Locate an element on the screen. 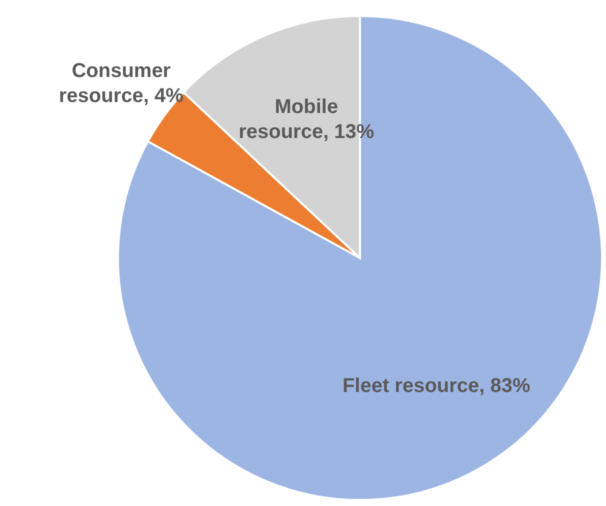  slice-label: Consumer resource, 4% is located at coordinates (121, 84).